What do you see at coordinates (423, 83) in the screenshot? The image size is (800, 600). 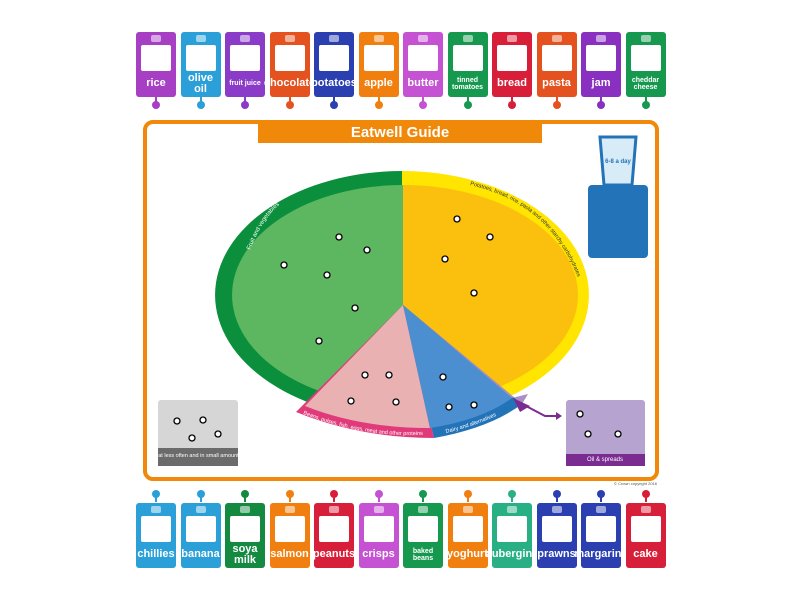 I see `tile-label: butter` at bounding box center [423, 83].